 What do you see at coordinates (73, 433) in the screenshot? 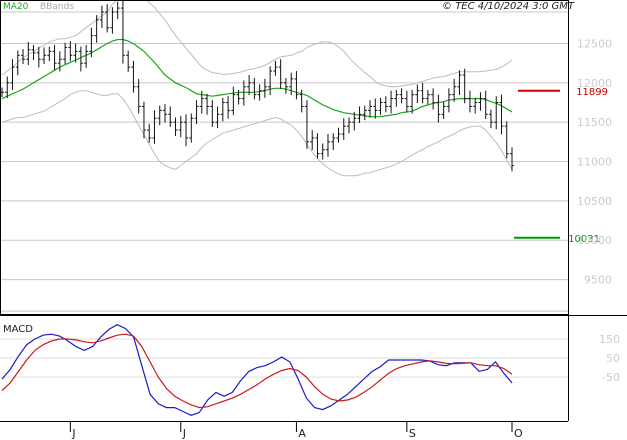
I see `x-tick-label: J` at bounding box center [73, 433].